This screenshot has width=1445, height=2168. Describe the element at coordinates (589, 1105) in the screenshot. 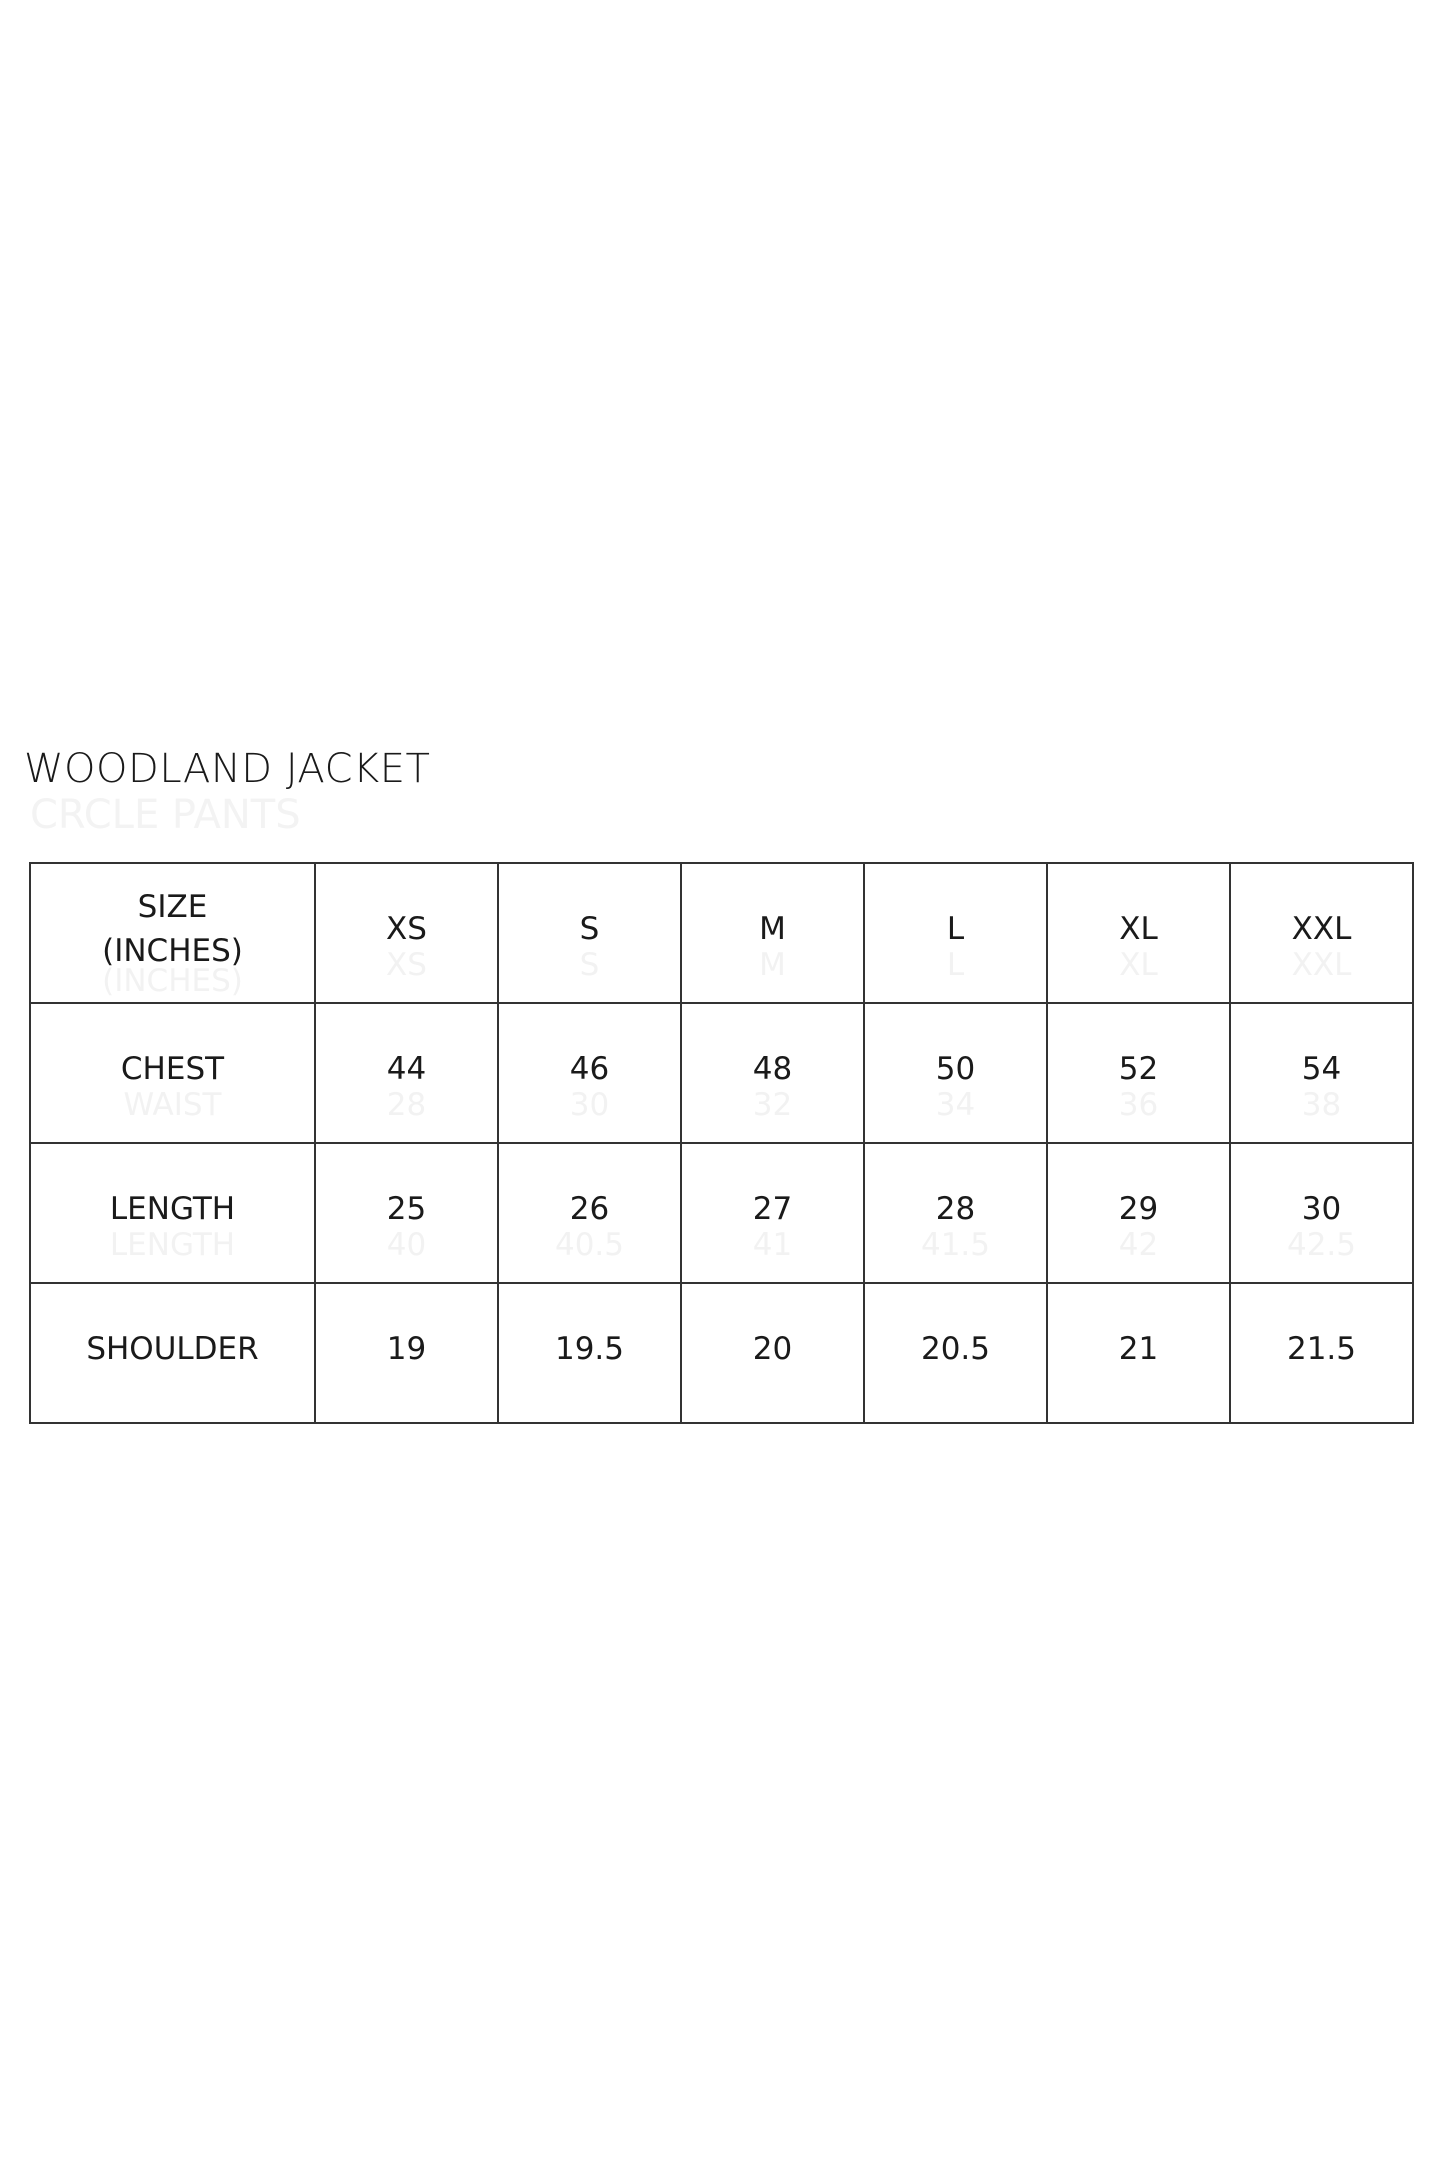

I see `ghost-text: 30` at that location.